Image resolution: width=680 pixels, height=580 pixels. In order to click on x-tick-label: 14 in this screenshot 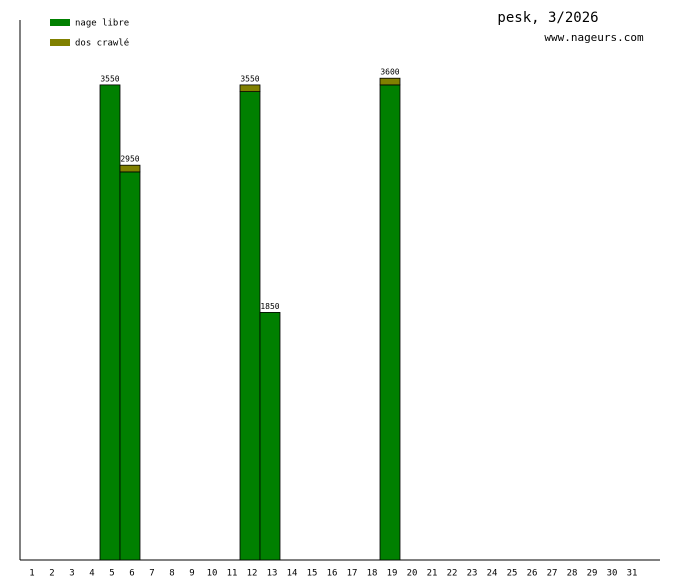, I will do `click(292, 574)`.